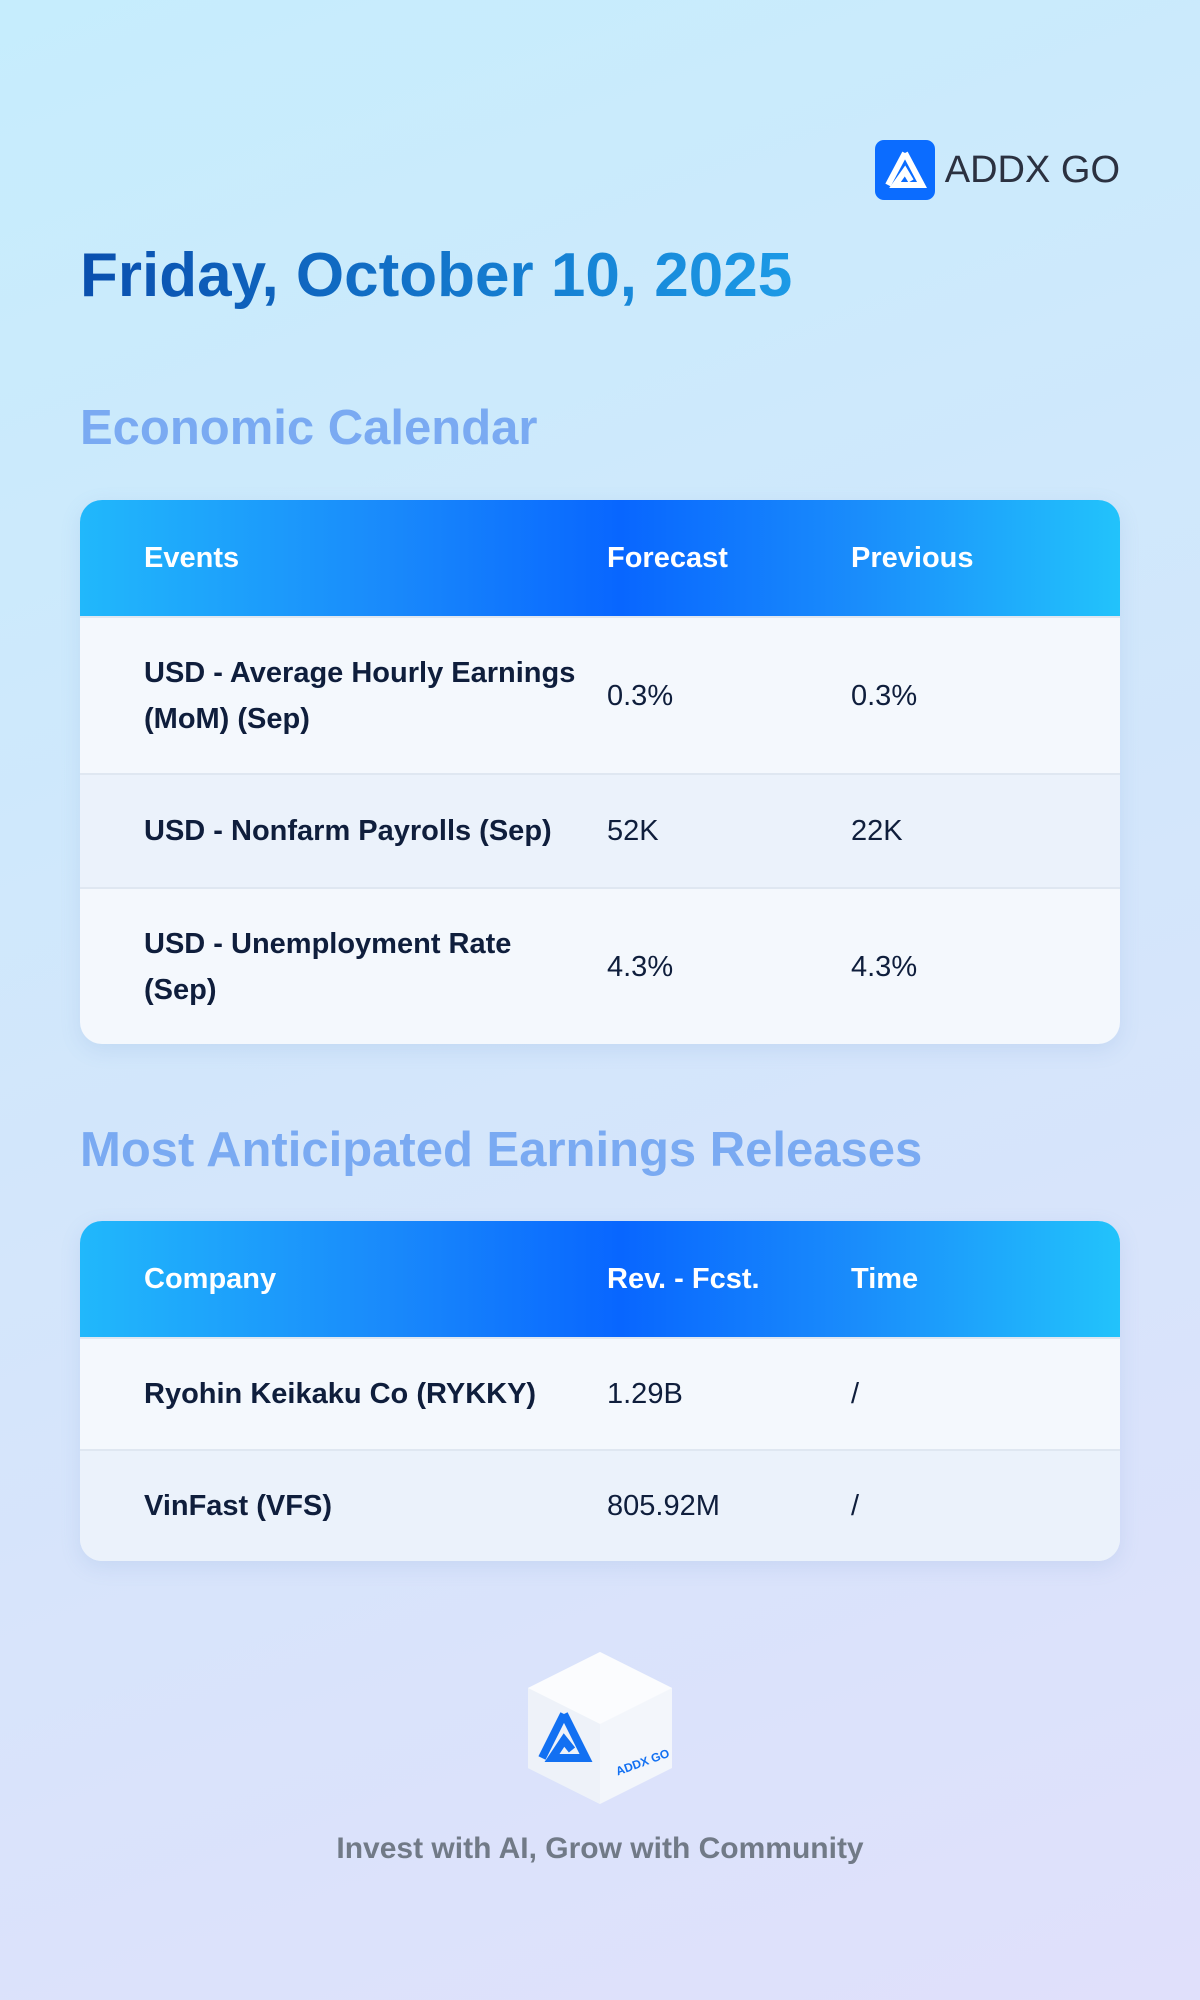 The width and height of the screenshot is (1200, 2000). What do you see at coordinates (238, 1506) in the screenshot?
I see `row-label: VinFast (VFS)` at bounding box center [238, 1506].